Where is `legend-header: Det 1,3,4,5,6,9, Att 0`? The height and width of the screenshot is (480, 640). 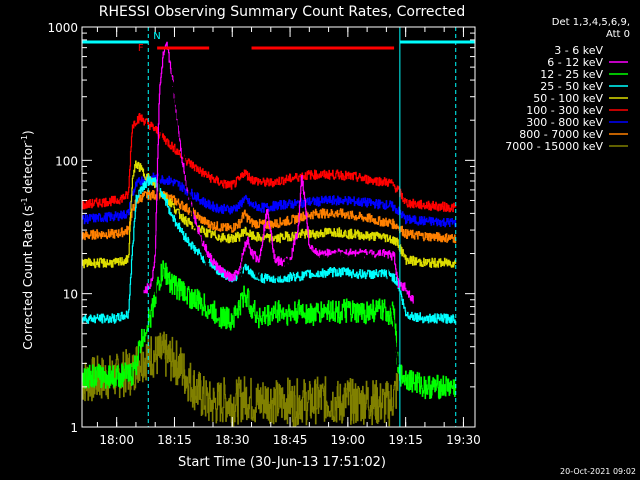
legend-header: Det 1,3,4,5,6,9, Att 0 is located at coordinates (591, 28).